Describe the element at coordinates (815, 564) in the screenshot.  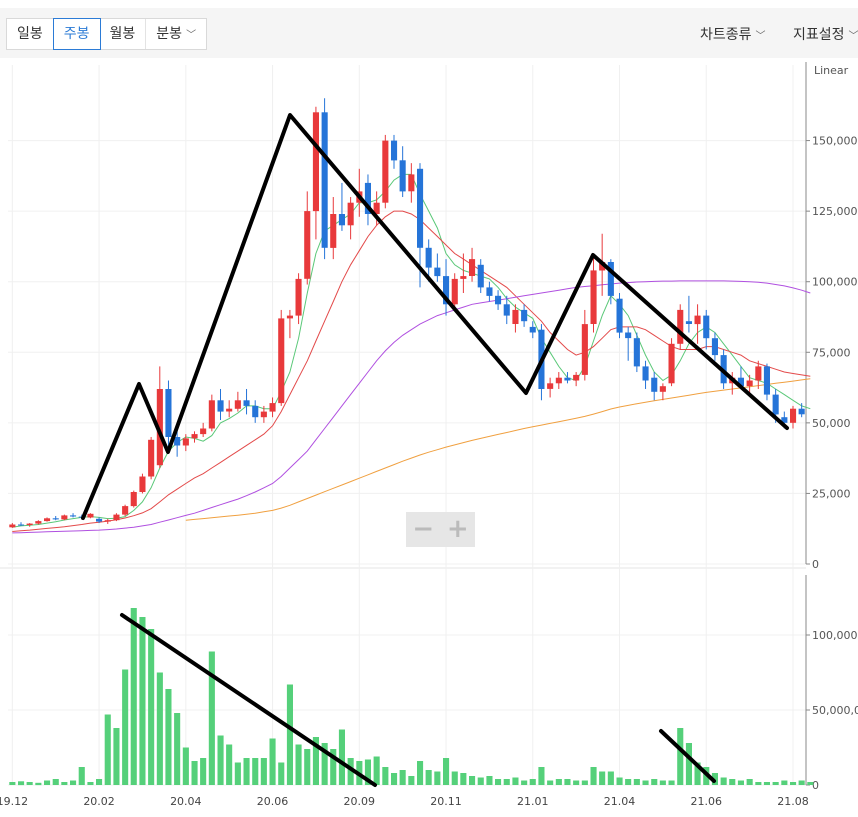
I see `price-tick-label: 0` at that location.